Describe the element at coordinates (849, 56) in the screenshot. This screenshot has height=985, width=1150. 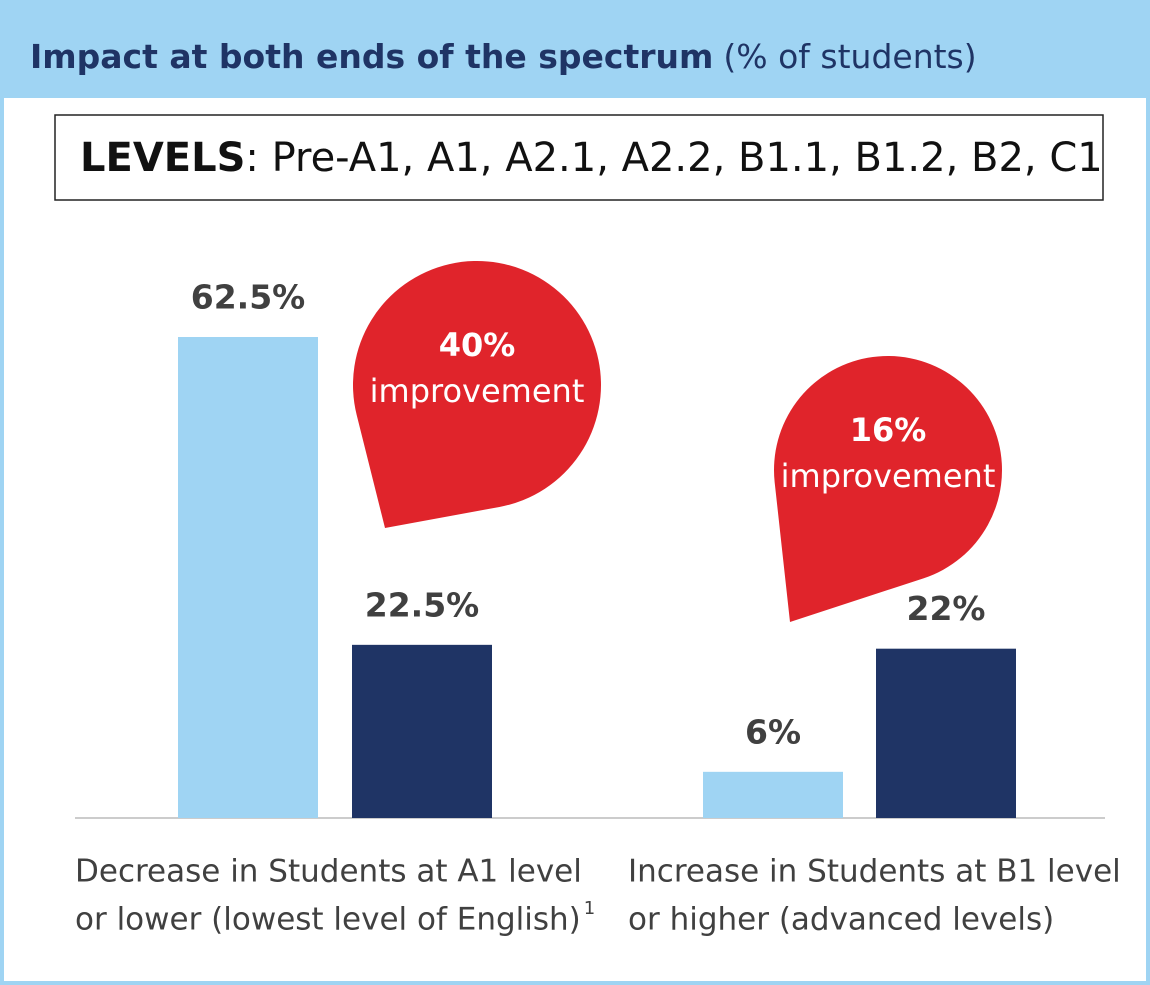
I see `chart-subtitle: (% of students)` at that location.